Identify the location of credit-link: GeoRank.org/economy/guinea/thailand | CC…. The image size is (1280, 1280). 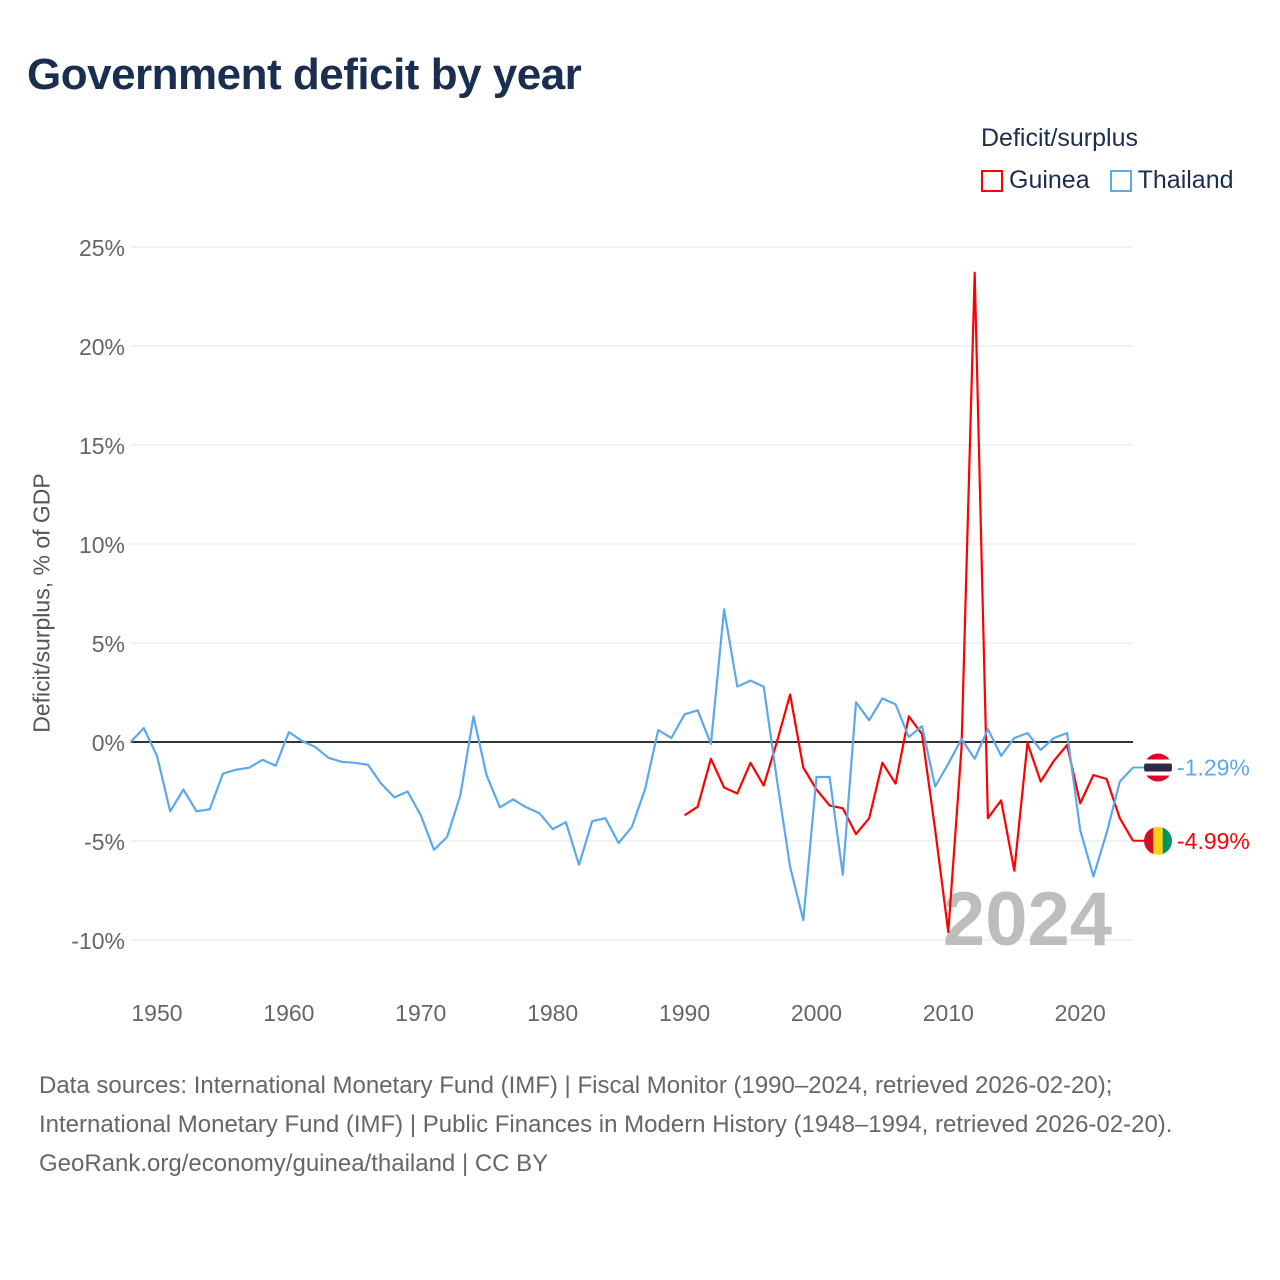
(294, 1163).